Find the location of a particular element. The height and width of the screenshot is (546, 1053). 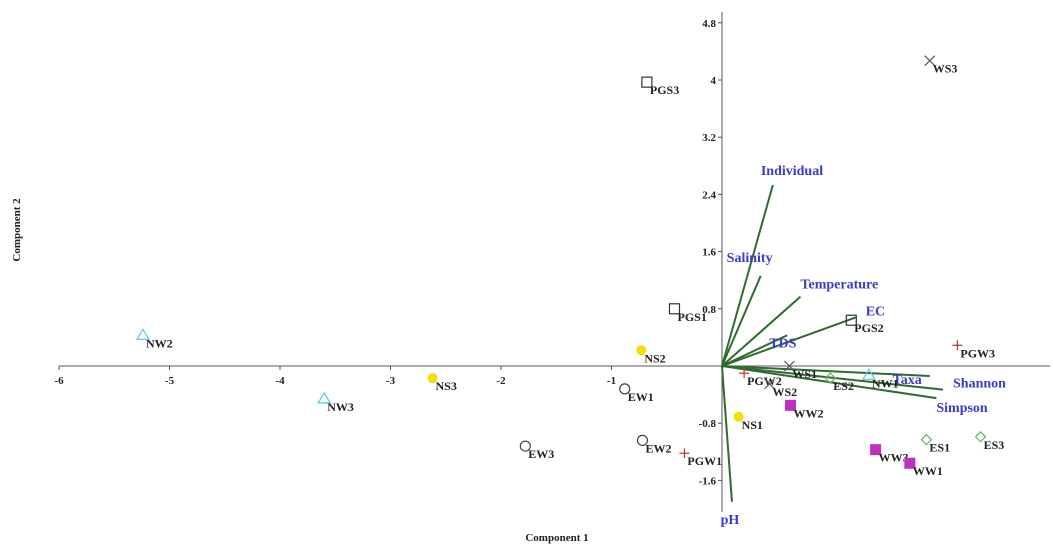

point-pgw1: PGW1 is located at coordinates (700, 458).